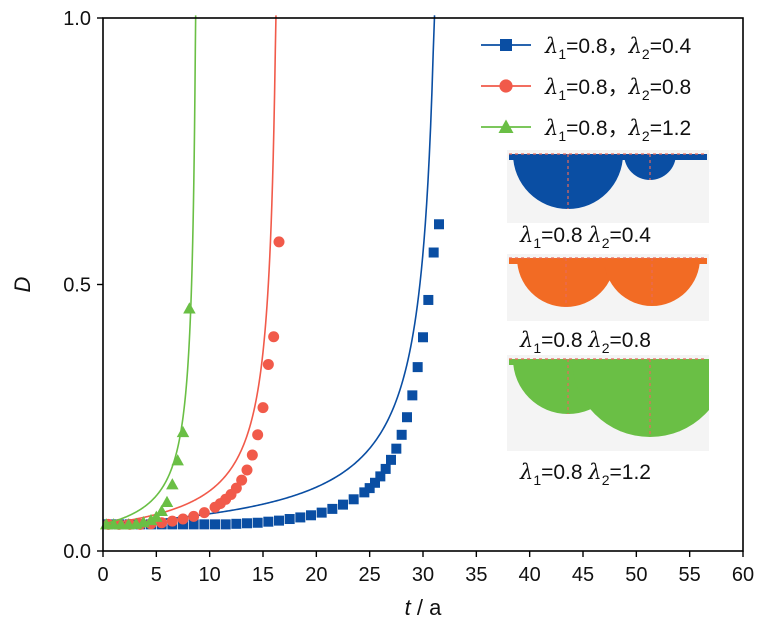  Describe the element at coordinates (423, 607) in the screenshot. I see `x-axis-title: t / a` at that location.